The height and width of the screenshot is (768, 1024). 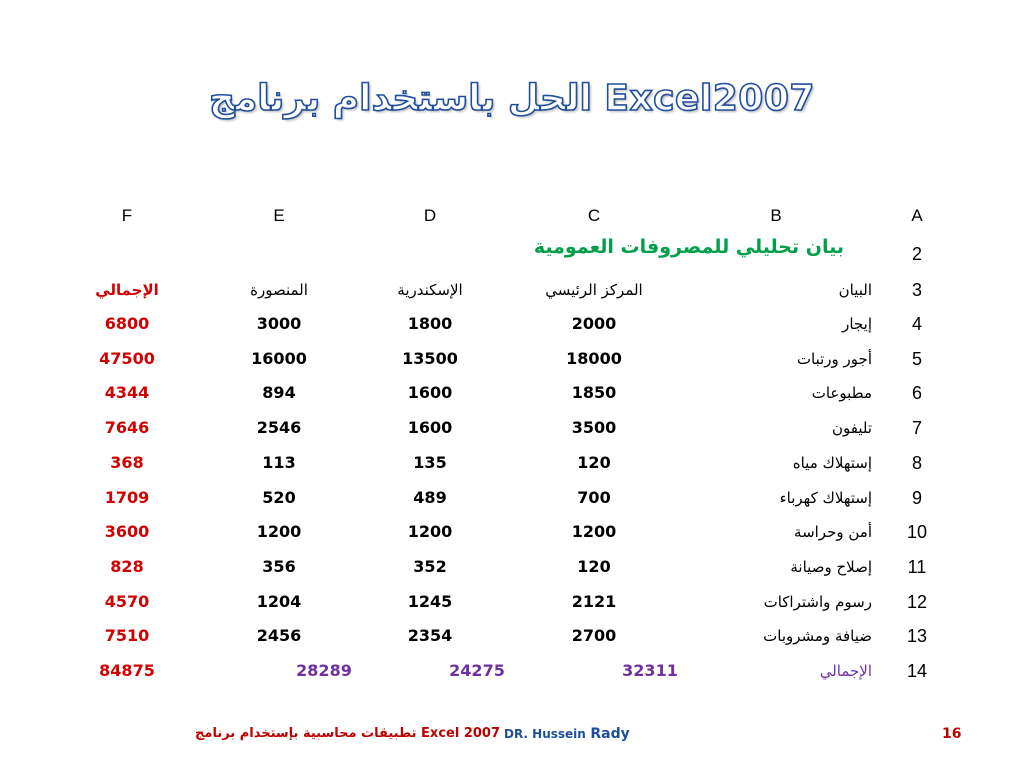 What do you see at coordinates (512, 428) in the screenshot?
I see `table-row: 7 تليفون 3500 1600 2546 7646` at bounding box center [512, 428].